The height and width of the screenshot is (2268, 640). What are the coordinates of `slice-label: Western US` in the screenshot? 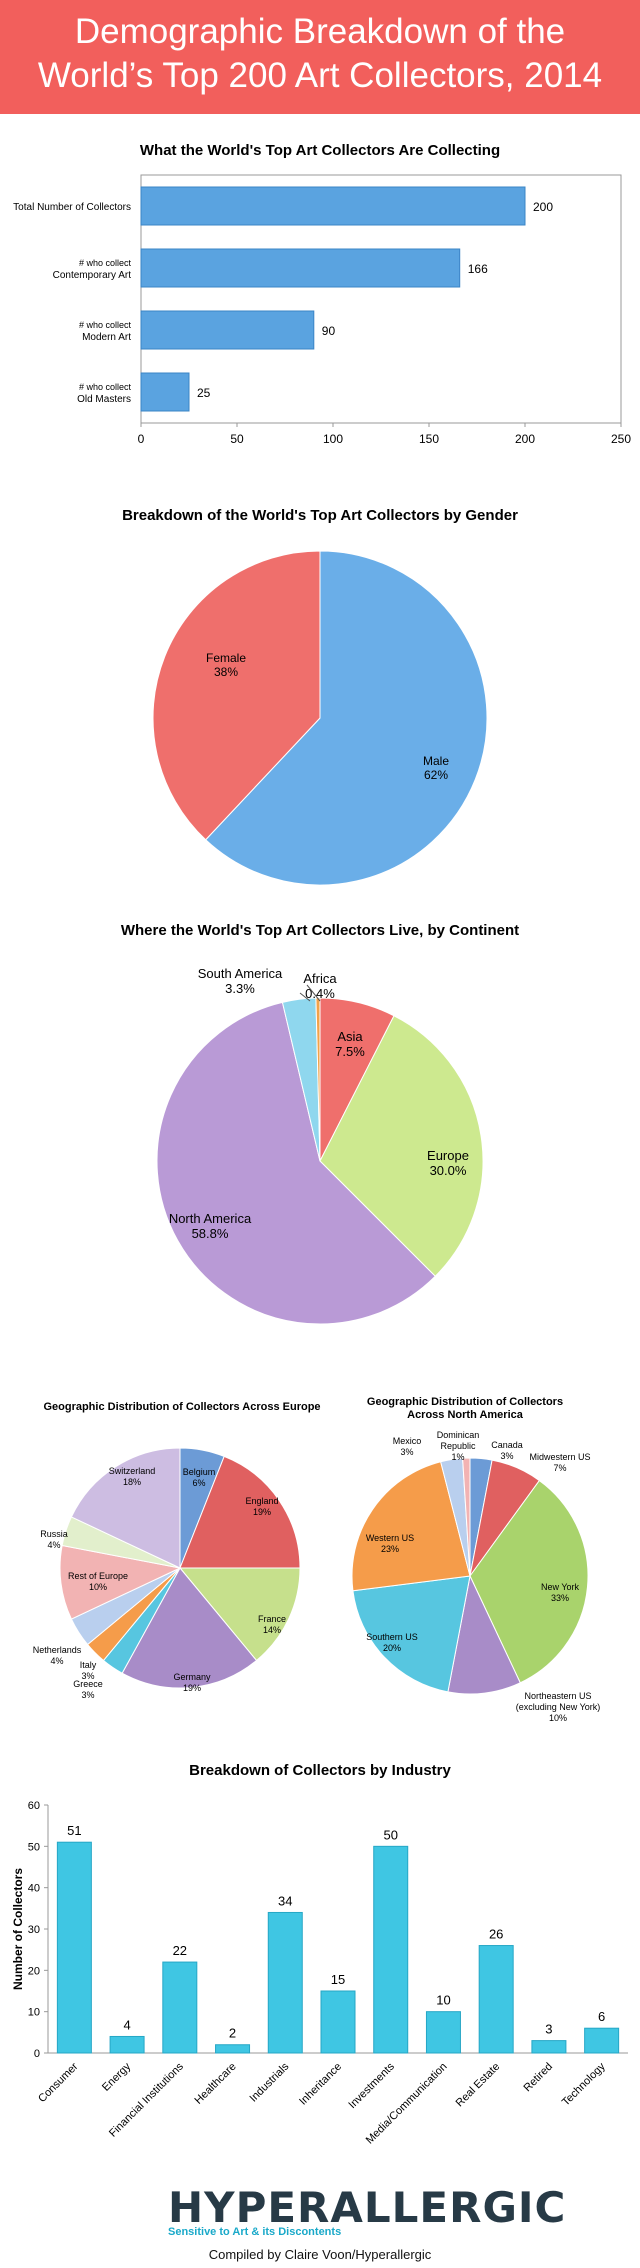 It's located at (390, 1538).